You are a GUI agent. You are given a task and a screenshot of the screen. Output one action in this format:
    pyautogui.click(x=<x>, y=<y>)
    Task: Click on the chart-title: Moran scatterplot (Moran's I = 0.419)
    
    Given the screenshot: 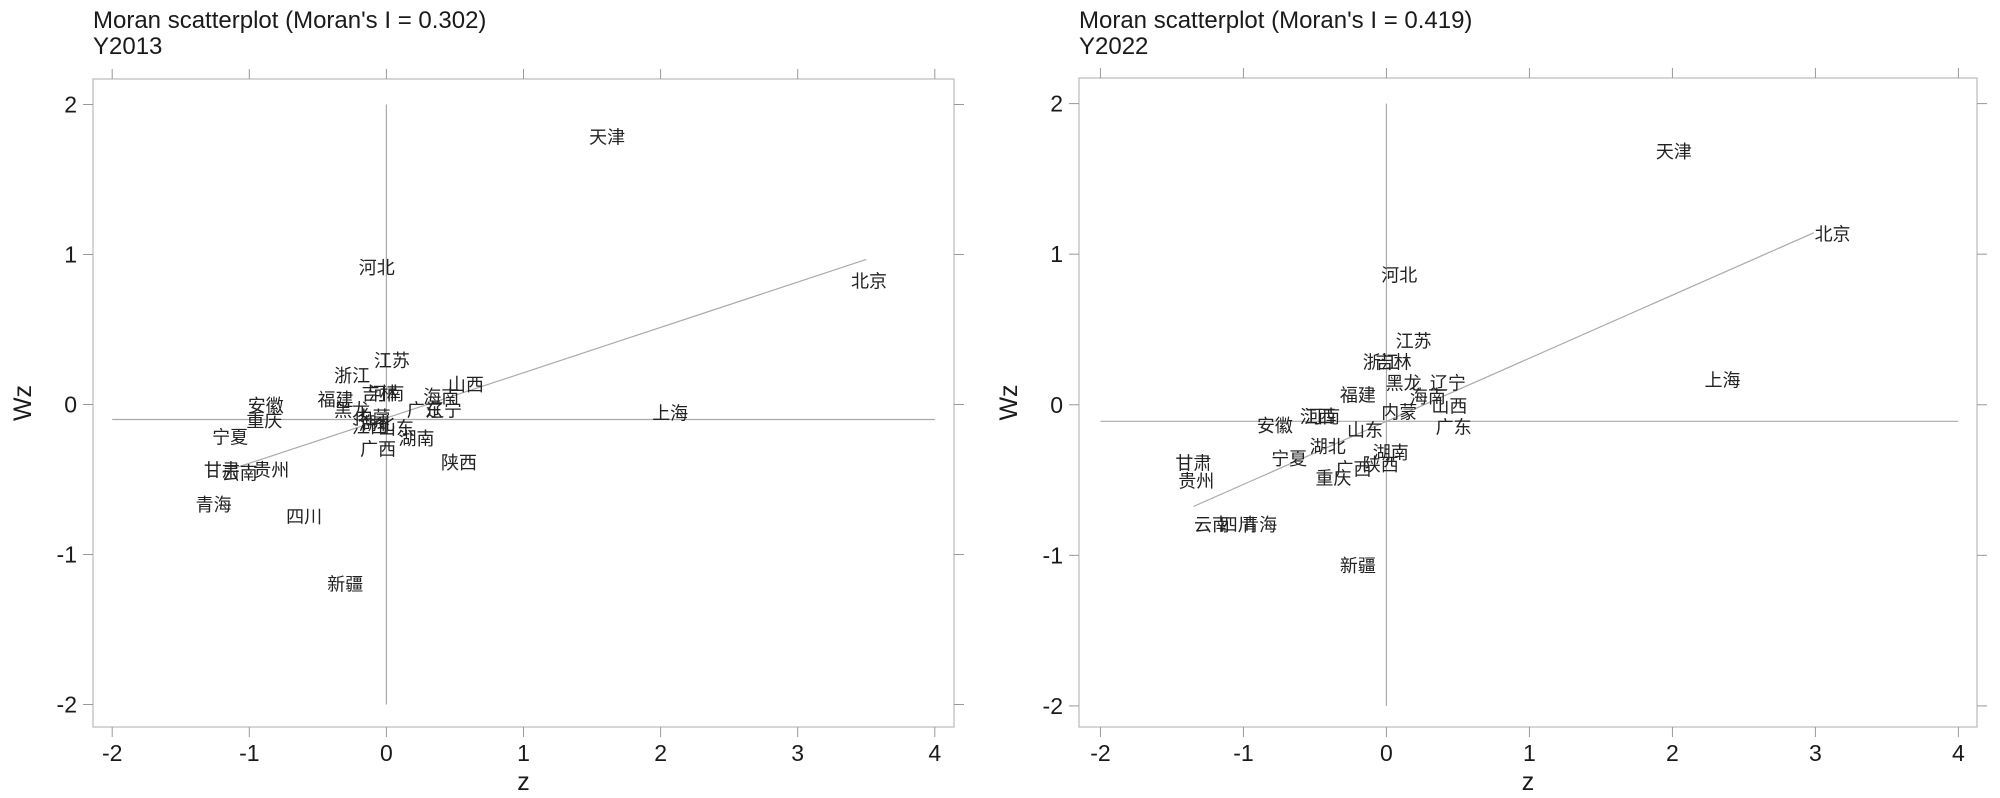 What is the action you would take?
    pyautogui.click(x=1275, y=20)
    